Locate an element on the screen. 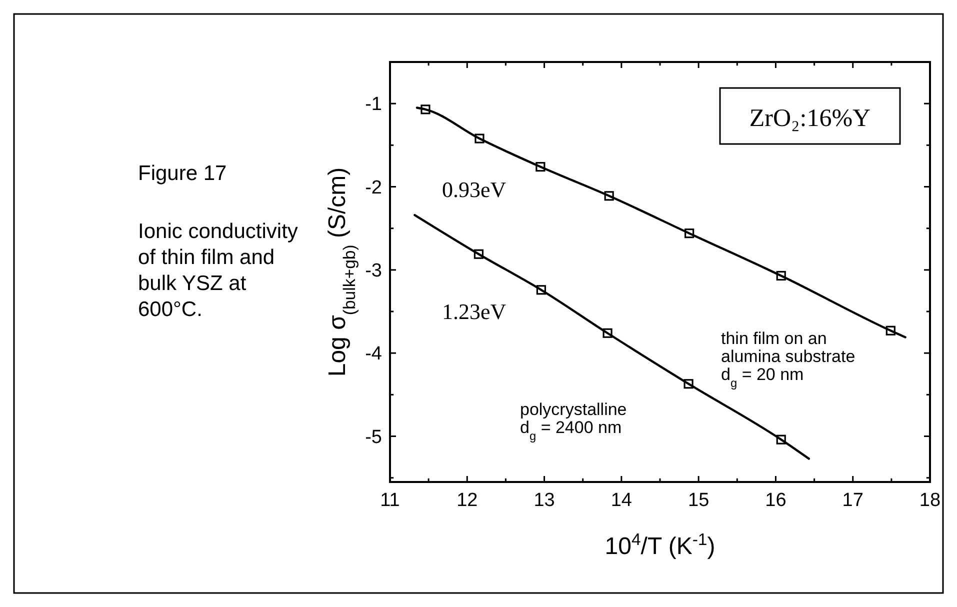 The height and width of the screenshot is (607, 957). text: Figure 17 is located at coordinates (182, 173).